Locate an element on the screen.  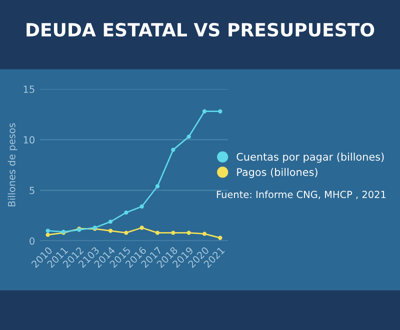
legend-label: Cuentas por pagar (billones) is located at coordinates (310, 157).